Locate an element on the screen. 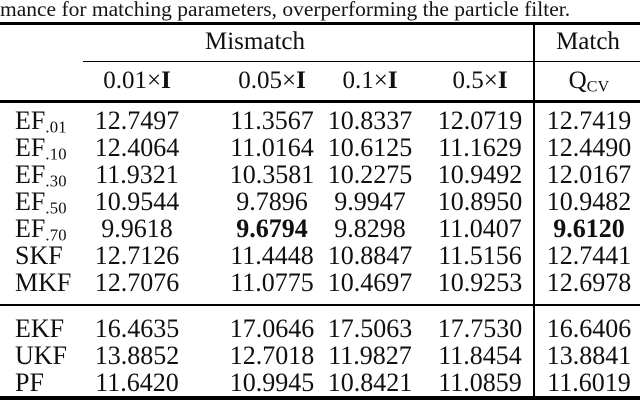 The height and width of the screenshot is (404, 640). table-cell: 13.8841 is located at coordinates (589, 355).